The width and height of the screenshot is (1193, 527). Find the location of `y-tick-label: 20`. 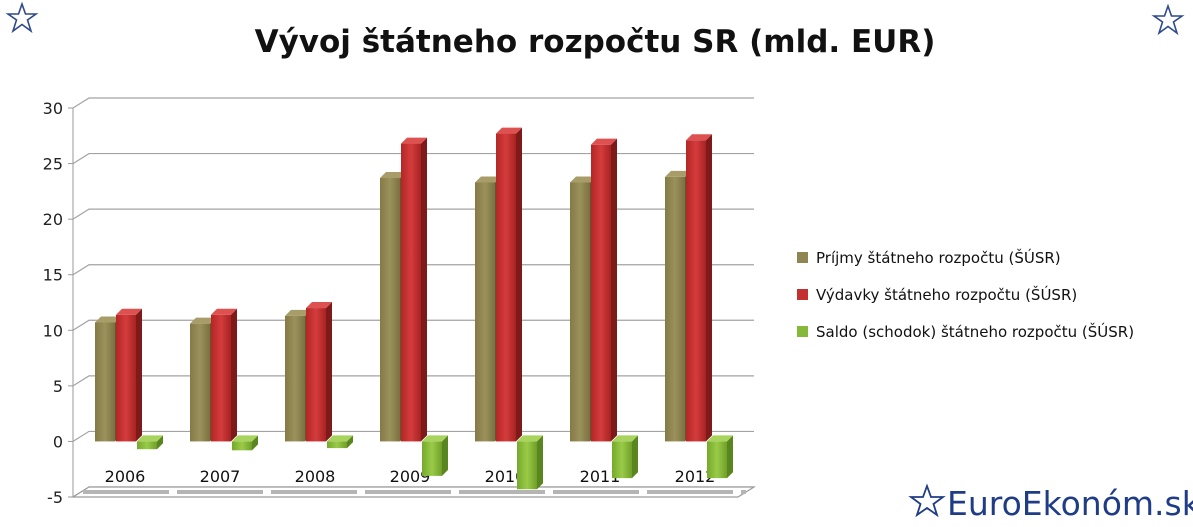

y-tick-label: 20 is located at coordinates (53, 219).